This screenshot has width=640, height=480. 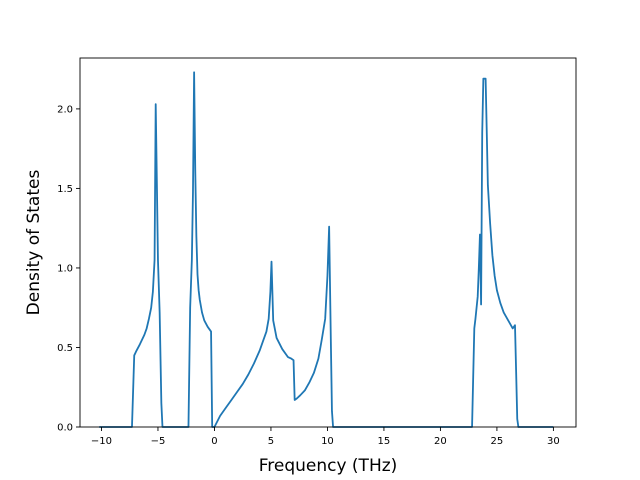 What do you see at coordinates (328, 466) in the screenshot?
I see `x-axis-label: Frequency (THz)` at bounding box center [328, 466].